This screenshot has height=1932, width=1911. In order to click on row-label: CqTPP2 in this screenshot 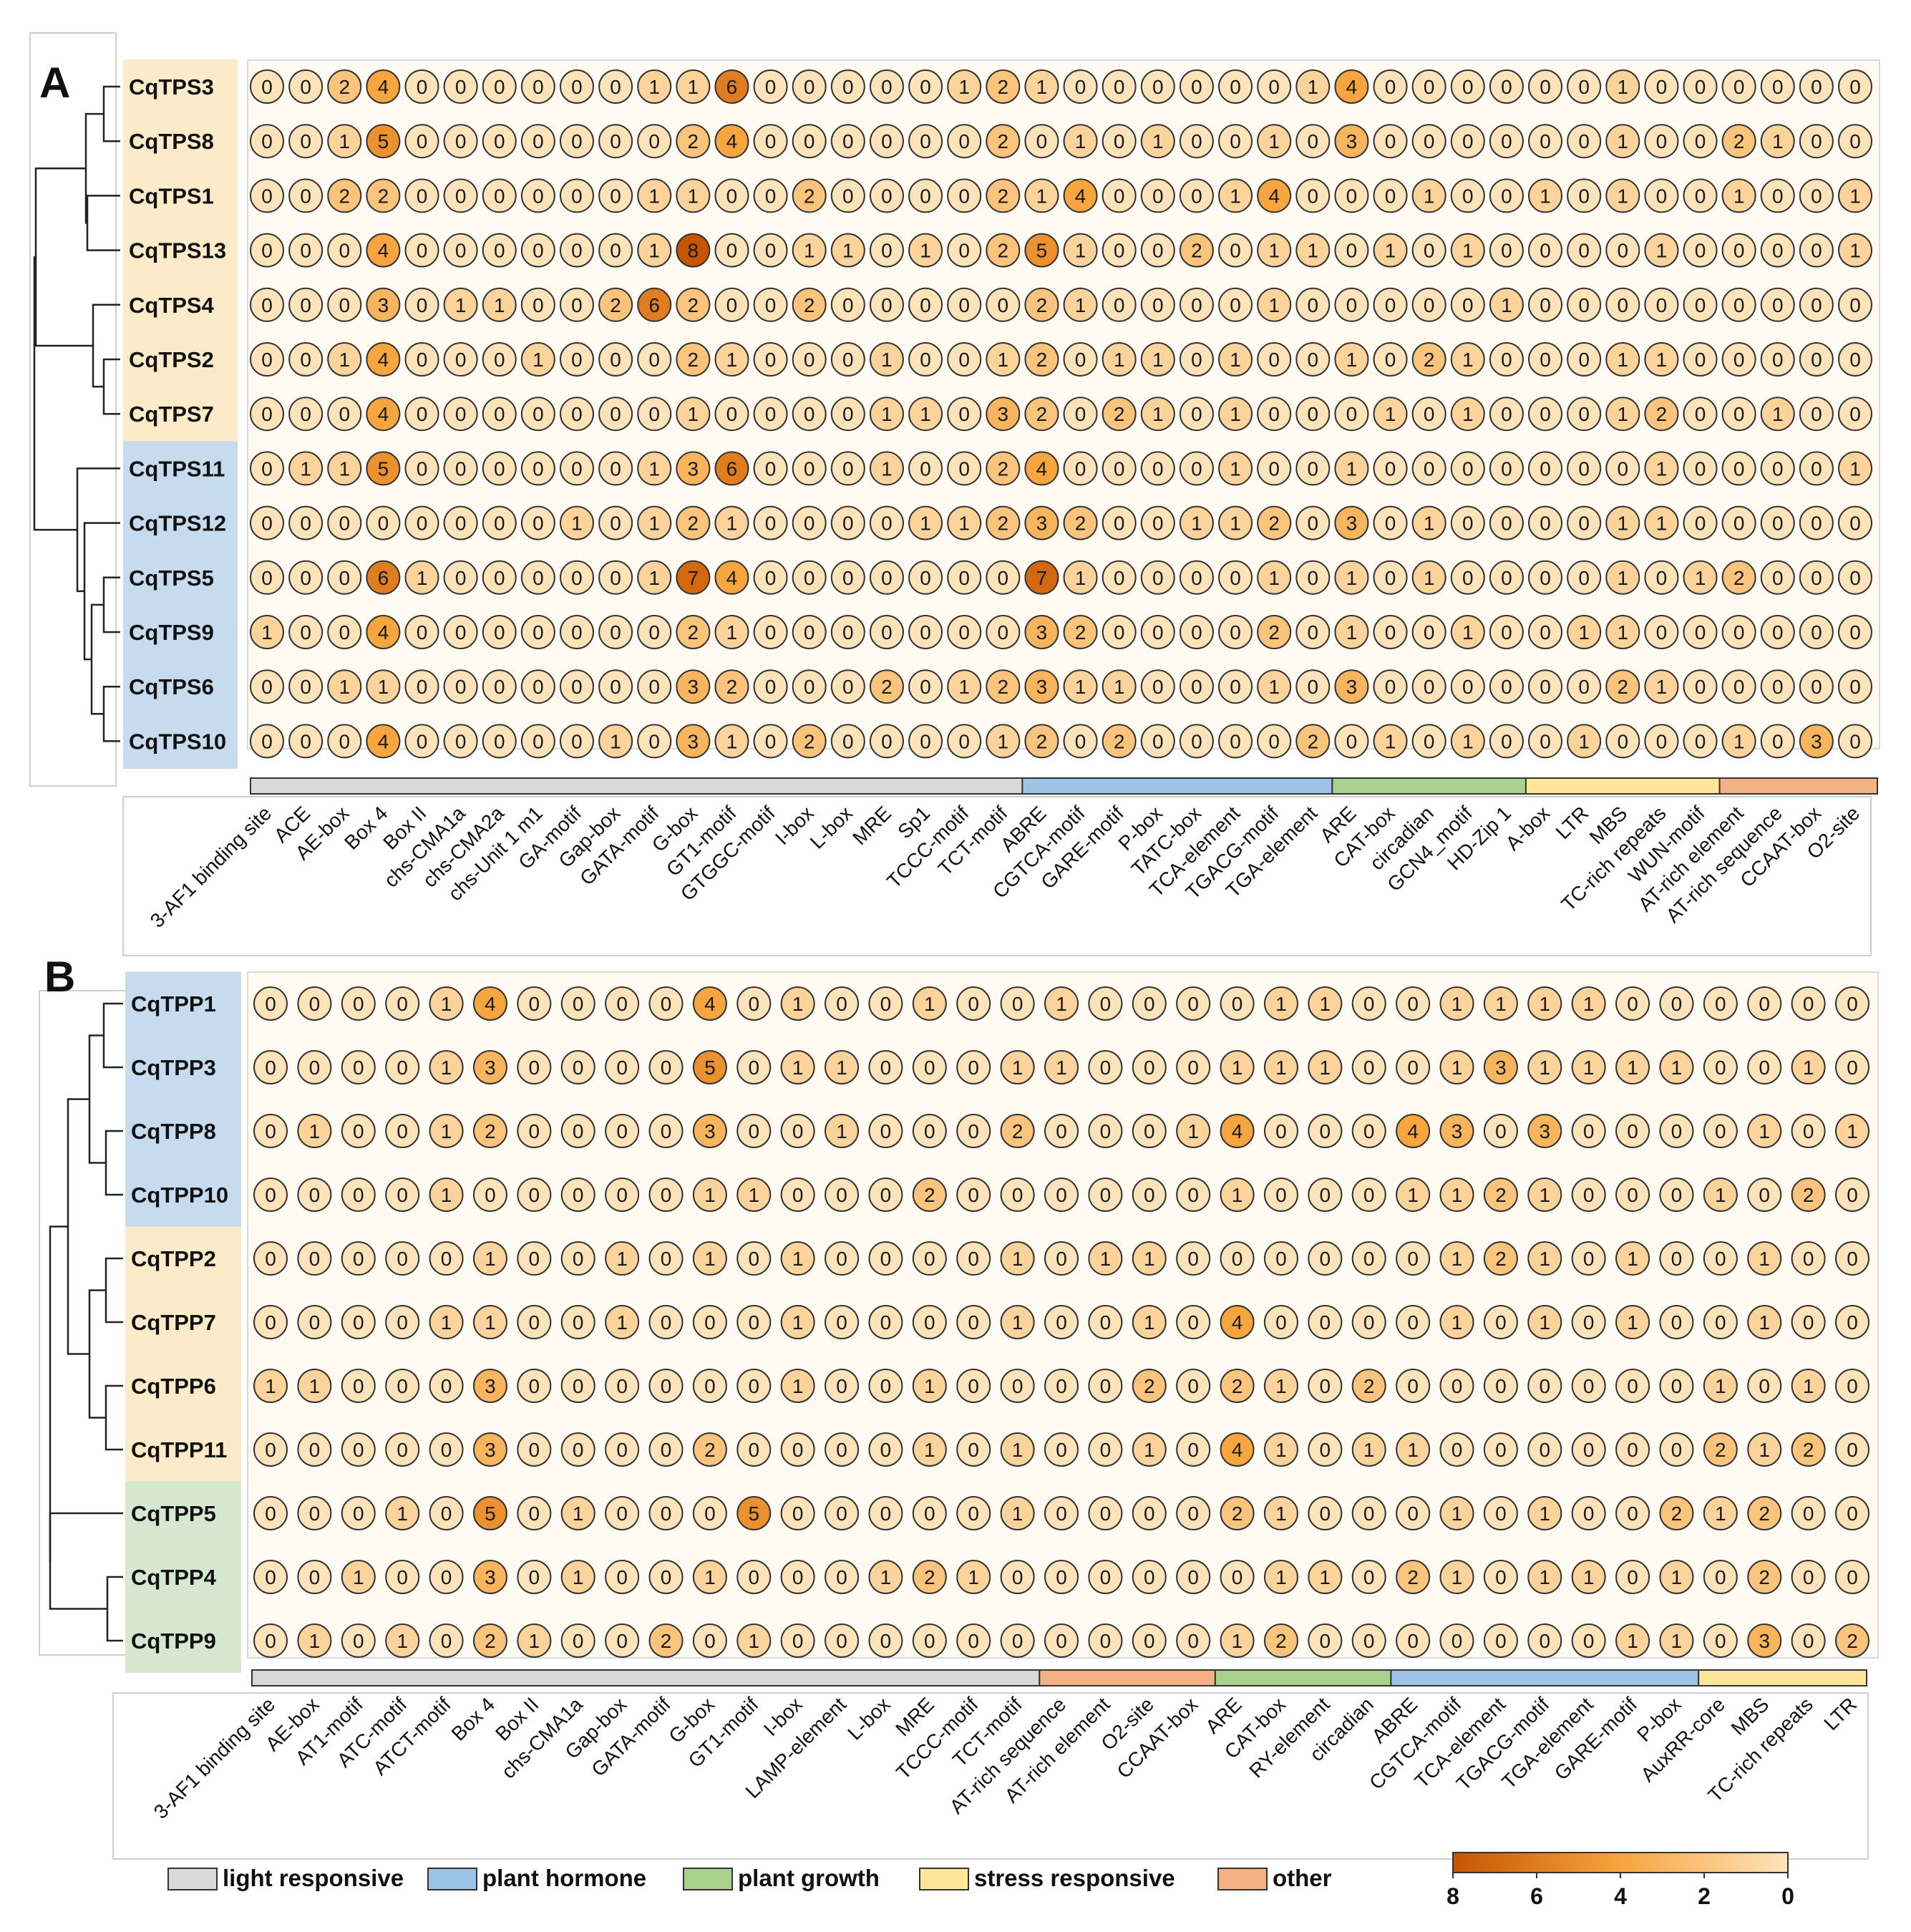, I will do `click(173, 1259)`.